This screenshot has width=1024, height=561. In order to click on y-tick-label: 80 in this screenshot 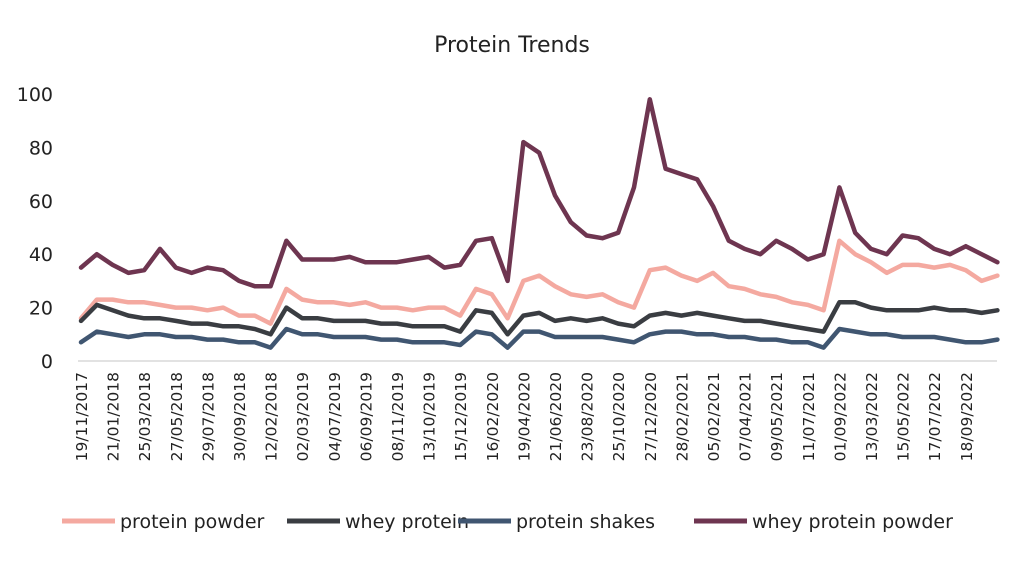, I will do `click(41, 148)`.